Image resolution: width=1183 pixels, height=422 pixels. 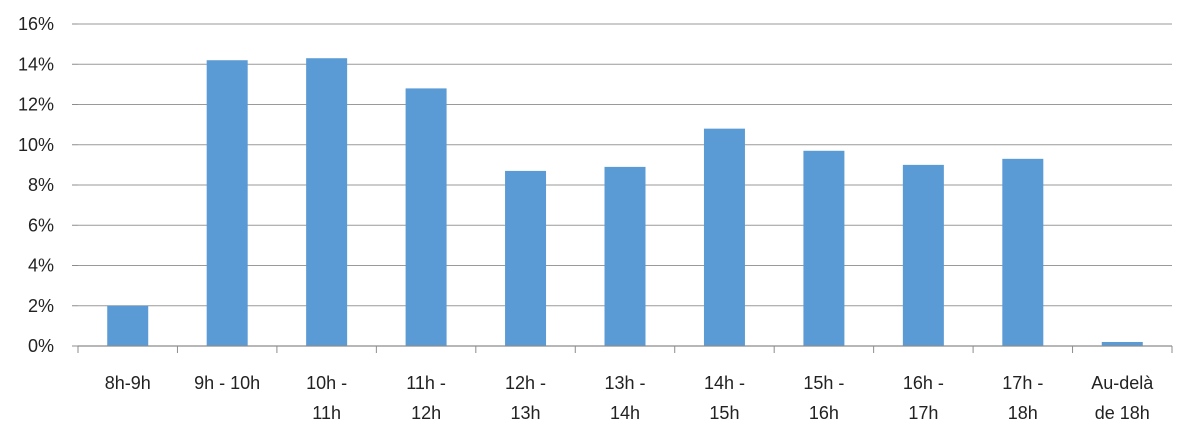 What do you see at coordinates (1023, 412) in the screenshot?
I see `x-tick-label: 18h` at bounding box center [1023, 412].